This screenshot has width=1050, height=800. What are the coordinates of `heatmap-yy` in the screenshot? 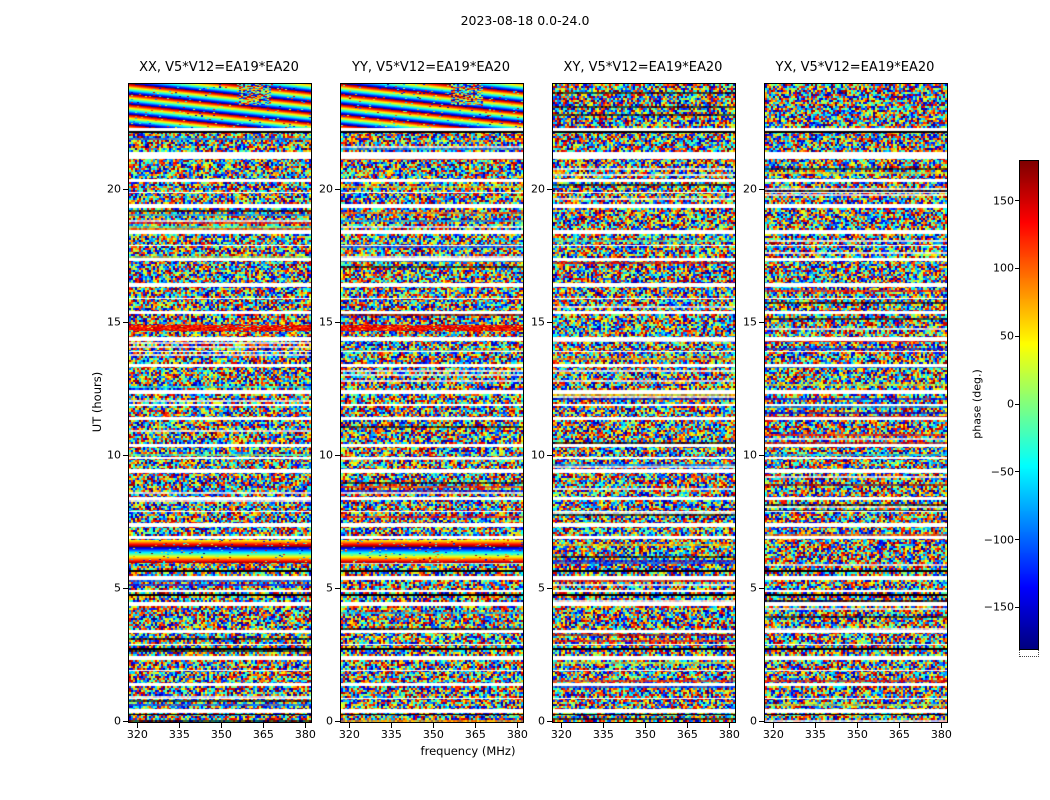 It's located at (432, 403).